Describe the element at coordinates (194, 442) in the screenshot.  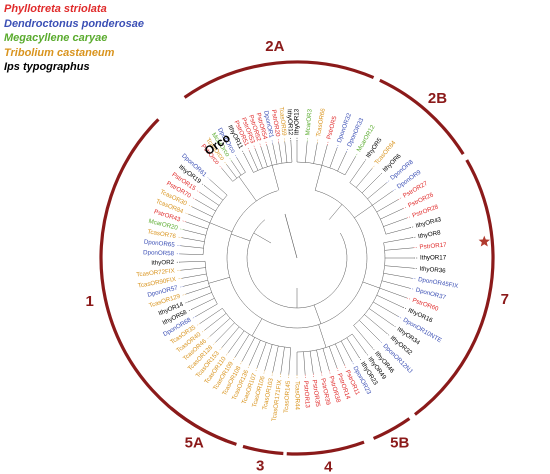
I see `clade-label-5a: 5A` at that location.